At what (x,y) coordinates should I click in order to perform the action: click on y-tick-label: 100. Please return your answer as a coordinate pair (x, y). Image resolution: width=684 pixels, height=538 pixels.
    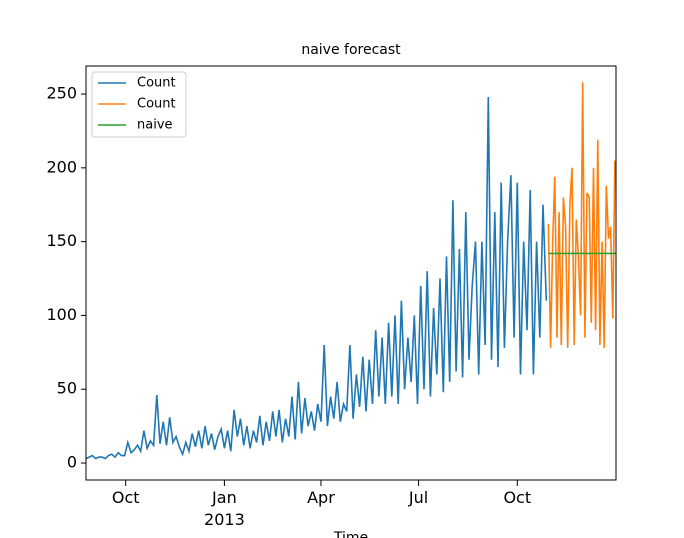
    Looking at the image, I should click on (61, 314).